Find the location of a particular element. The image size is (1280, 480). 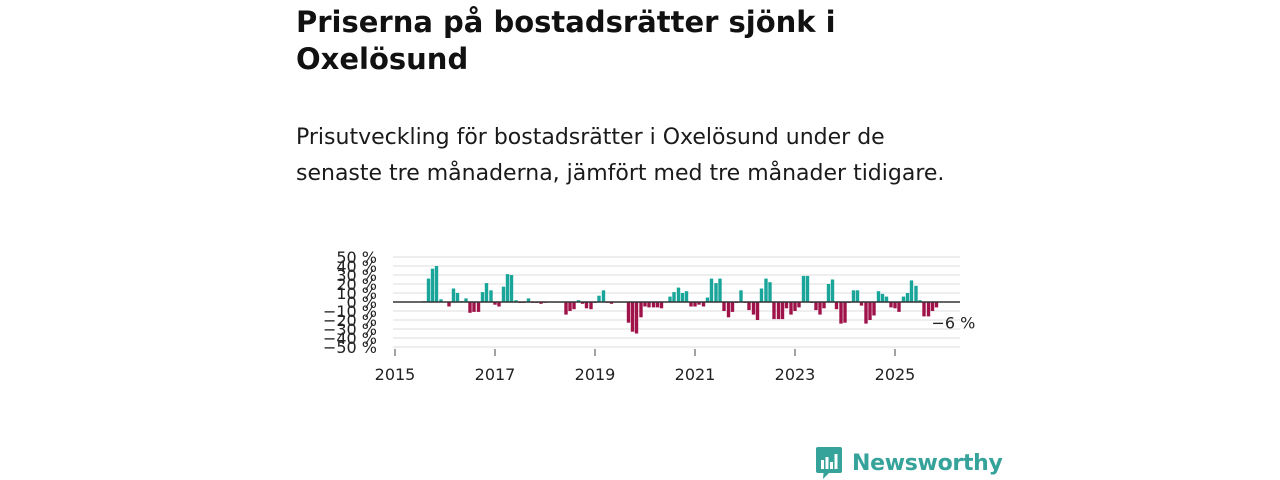

y-tick-label: −30 % is located at coordinates (350, 329).